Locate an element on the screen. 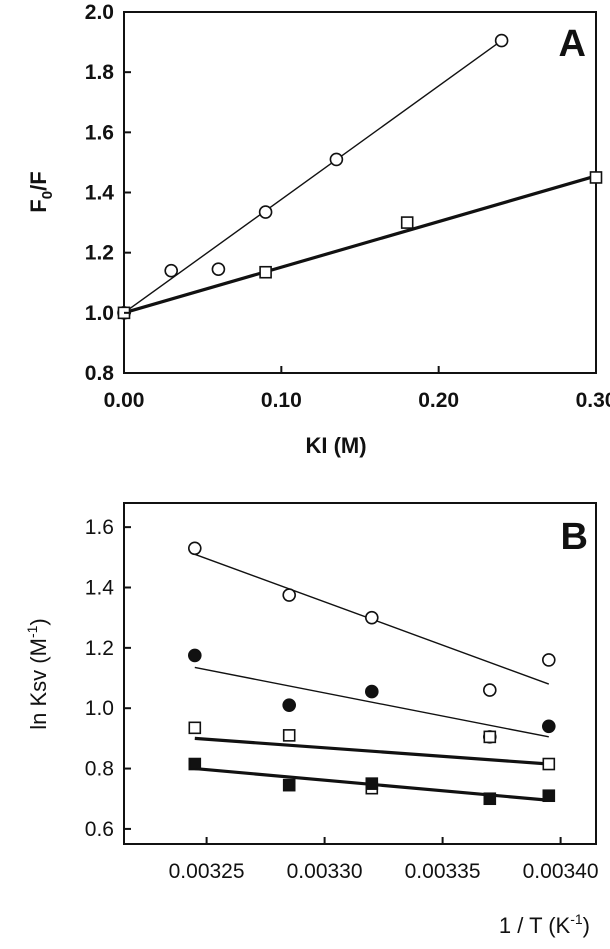  panel-b-y-axis-title: ln Ksv (M-1) is located at coordinates (37, 673).